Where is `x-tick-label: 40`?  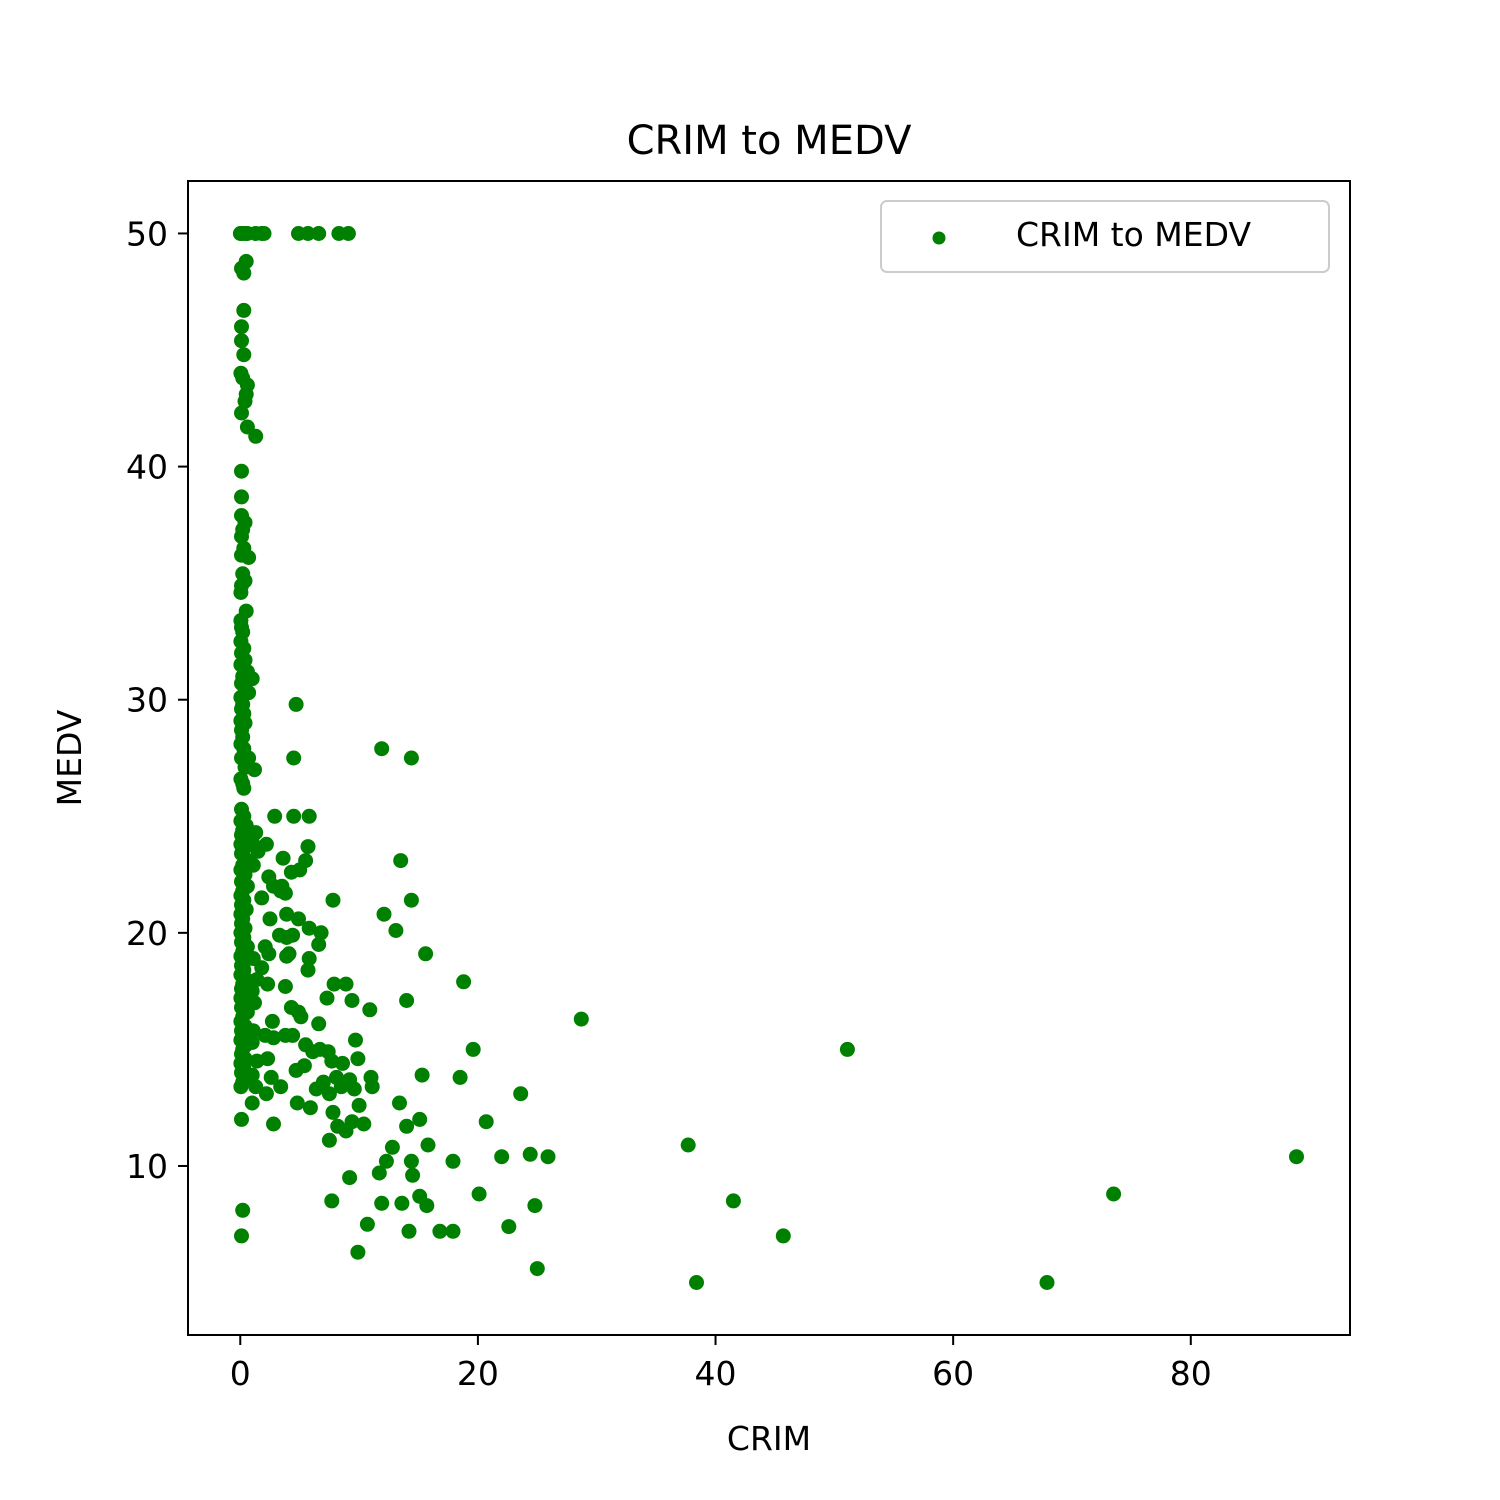 x-tick-label: 40 is located at coordinates (716, 1373).